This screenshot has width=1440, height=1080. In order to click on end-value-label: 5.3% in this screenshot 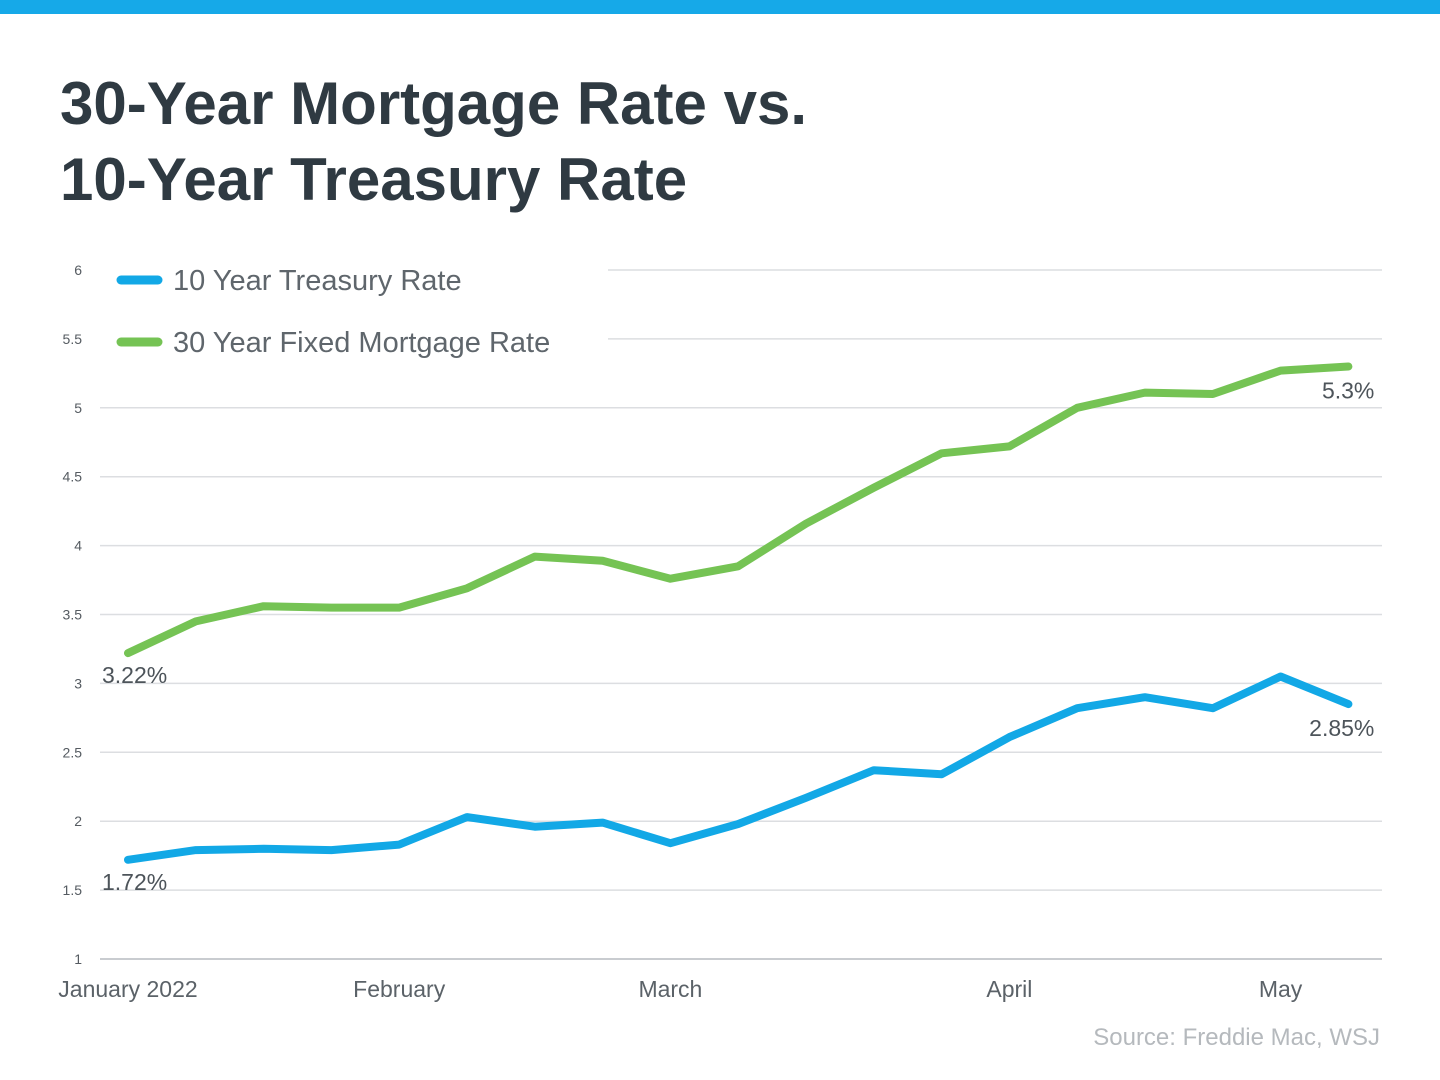, I will do `click(1348, 390)`.